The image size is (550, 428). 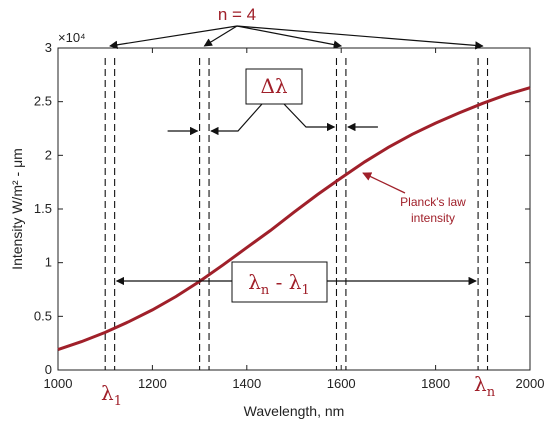 I want to click on planck-label-line2: intensity, so click(x=433, y=218).